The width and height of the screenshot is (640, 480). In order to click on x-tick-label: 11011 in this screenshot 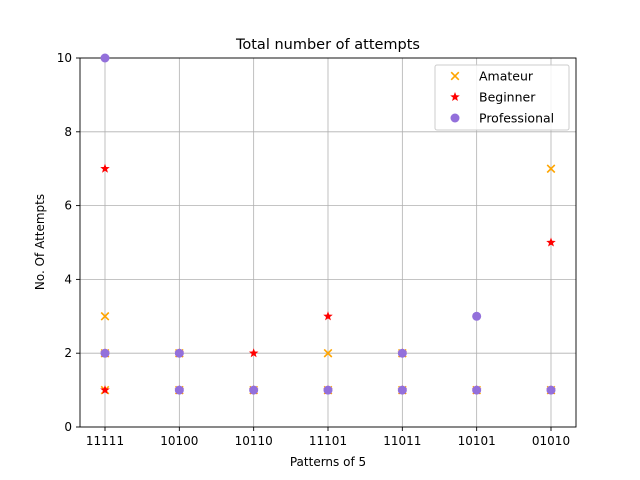, I will do `click(402, 441)`.